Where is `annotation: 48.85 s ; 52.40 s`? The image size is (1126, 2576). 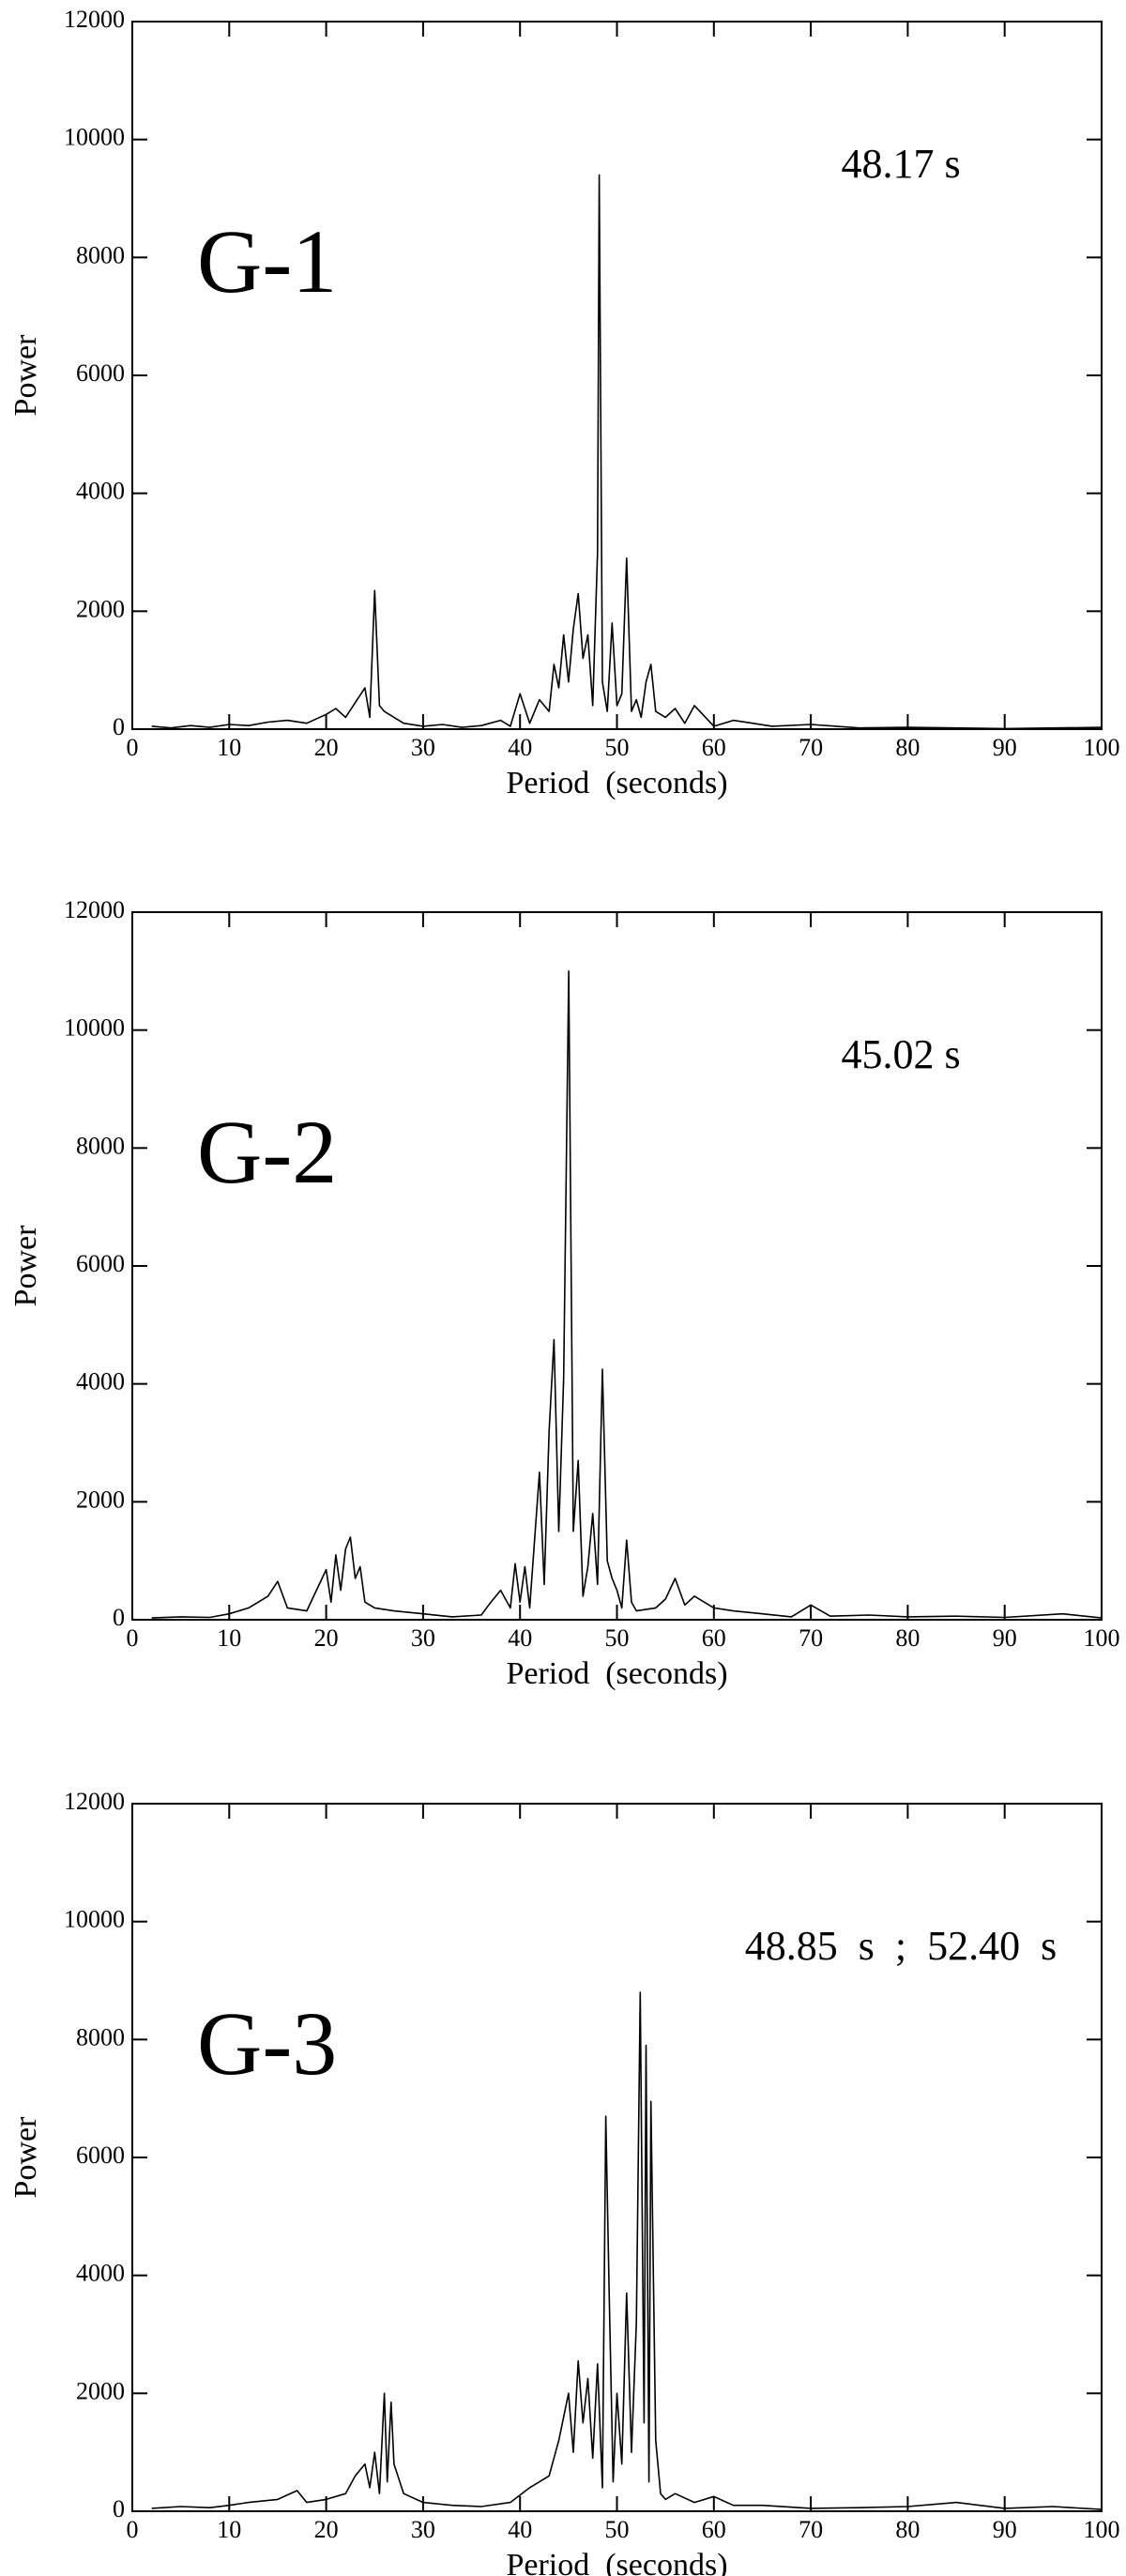 annotation: 48.85 s ; 52.40 s is located at coordinates (901, 1946).